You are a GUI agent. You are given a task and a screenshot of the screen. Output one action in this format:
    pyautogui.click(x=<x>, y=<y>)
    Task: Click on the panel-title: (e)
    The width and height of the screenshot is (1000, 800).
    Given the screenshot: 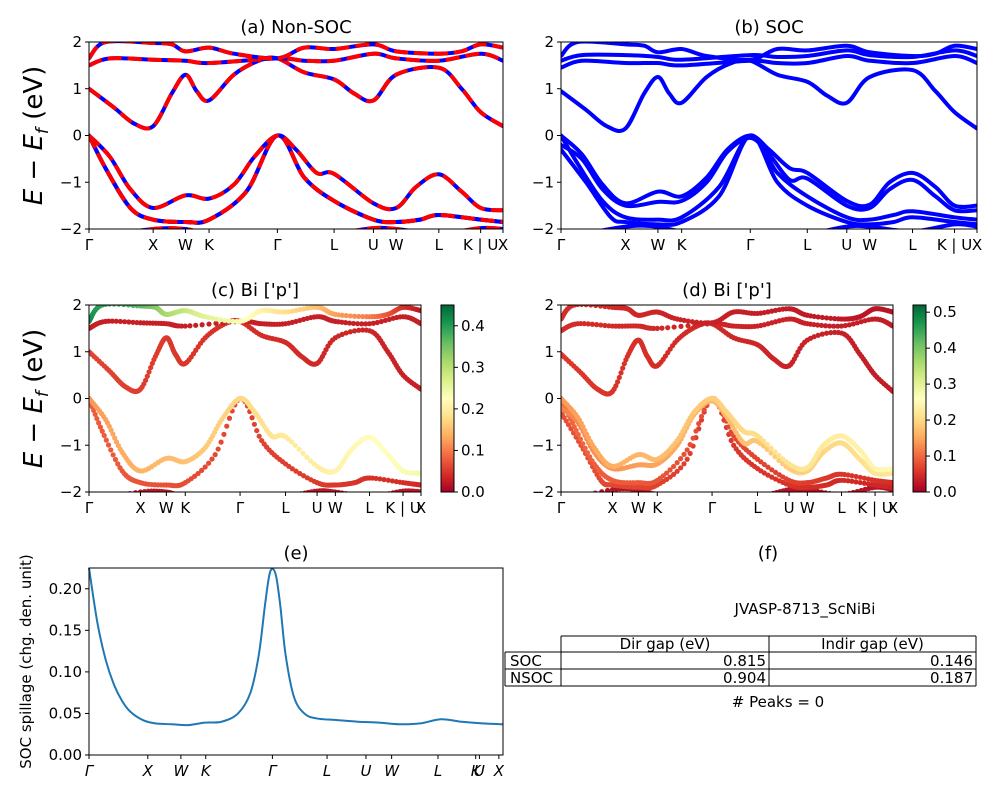 What is the action you would take?
    pyautogui.click(x=295, y=553)
    